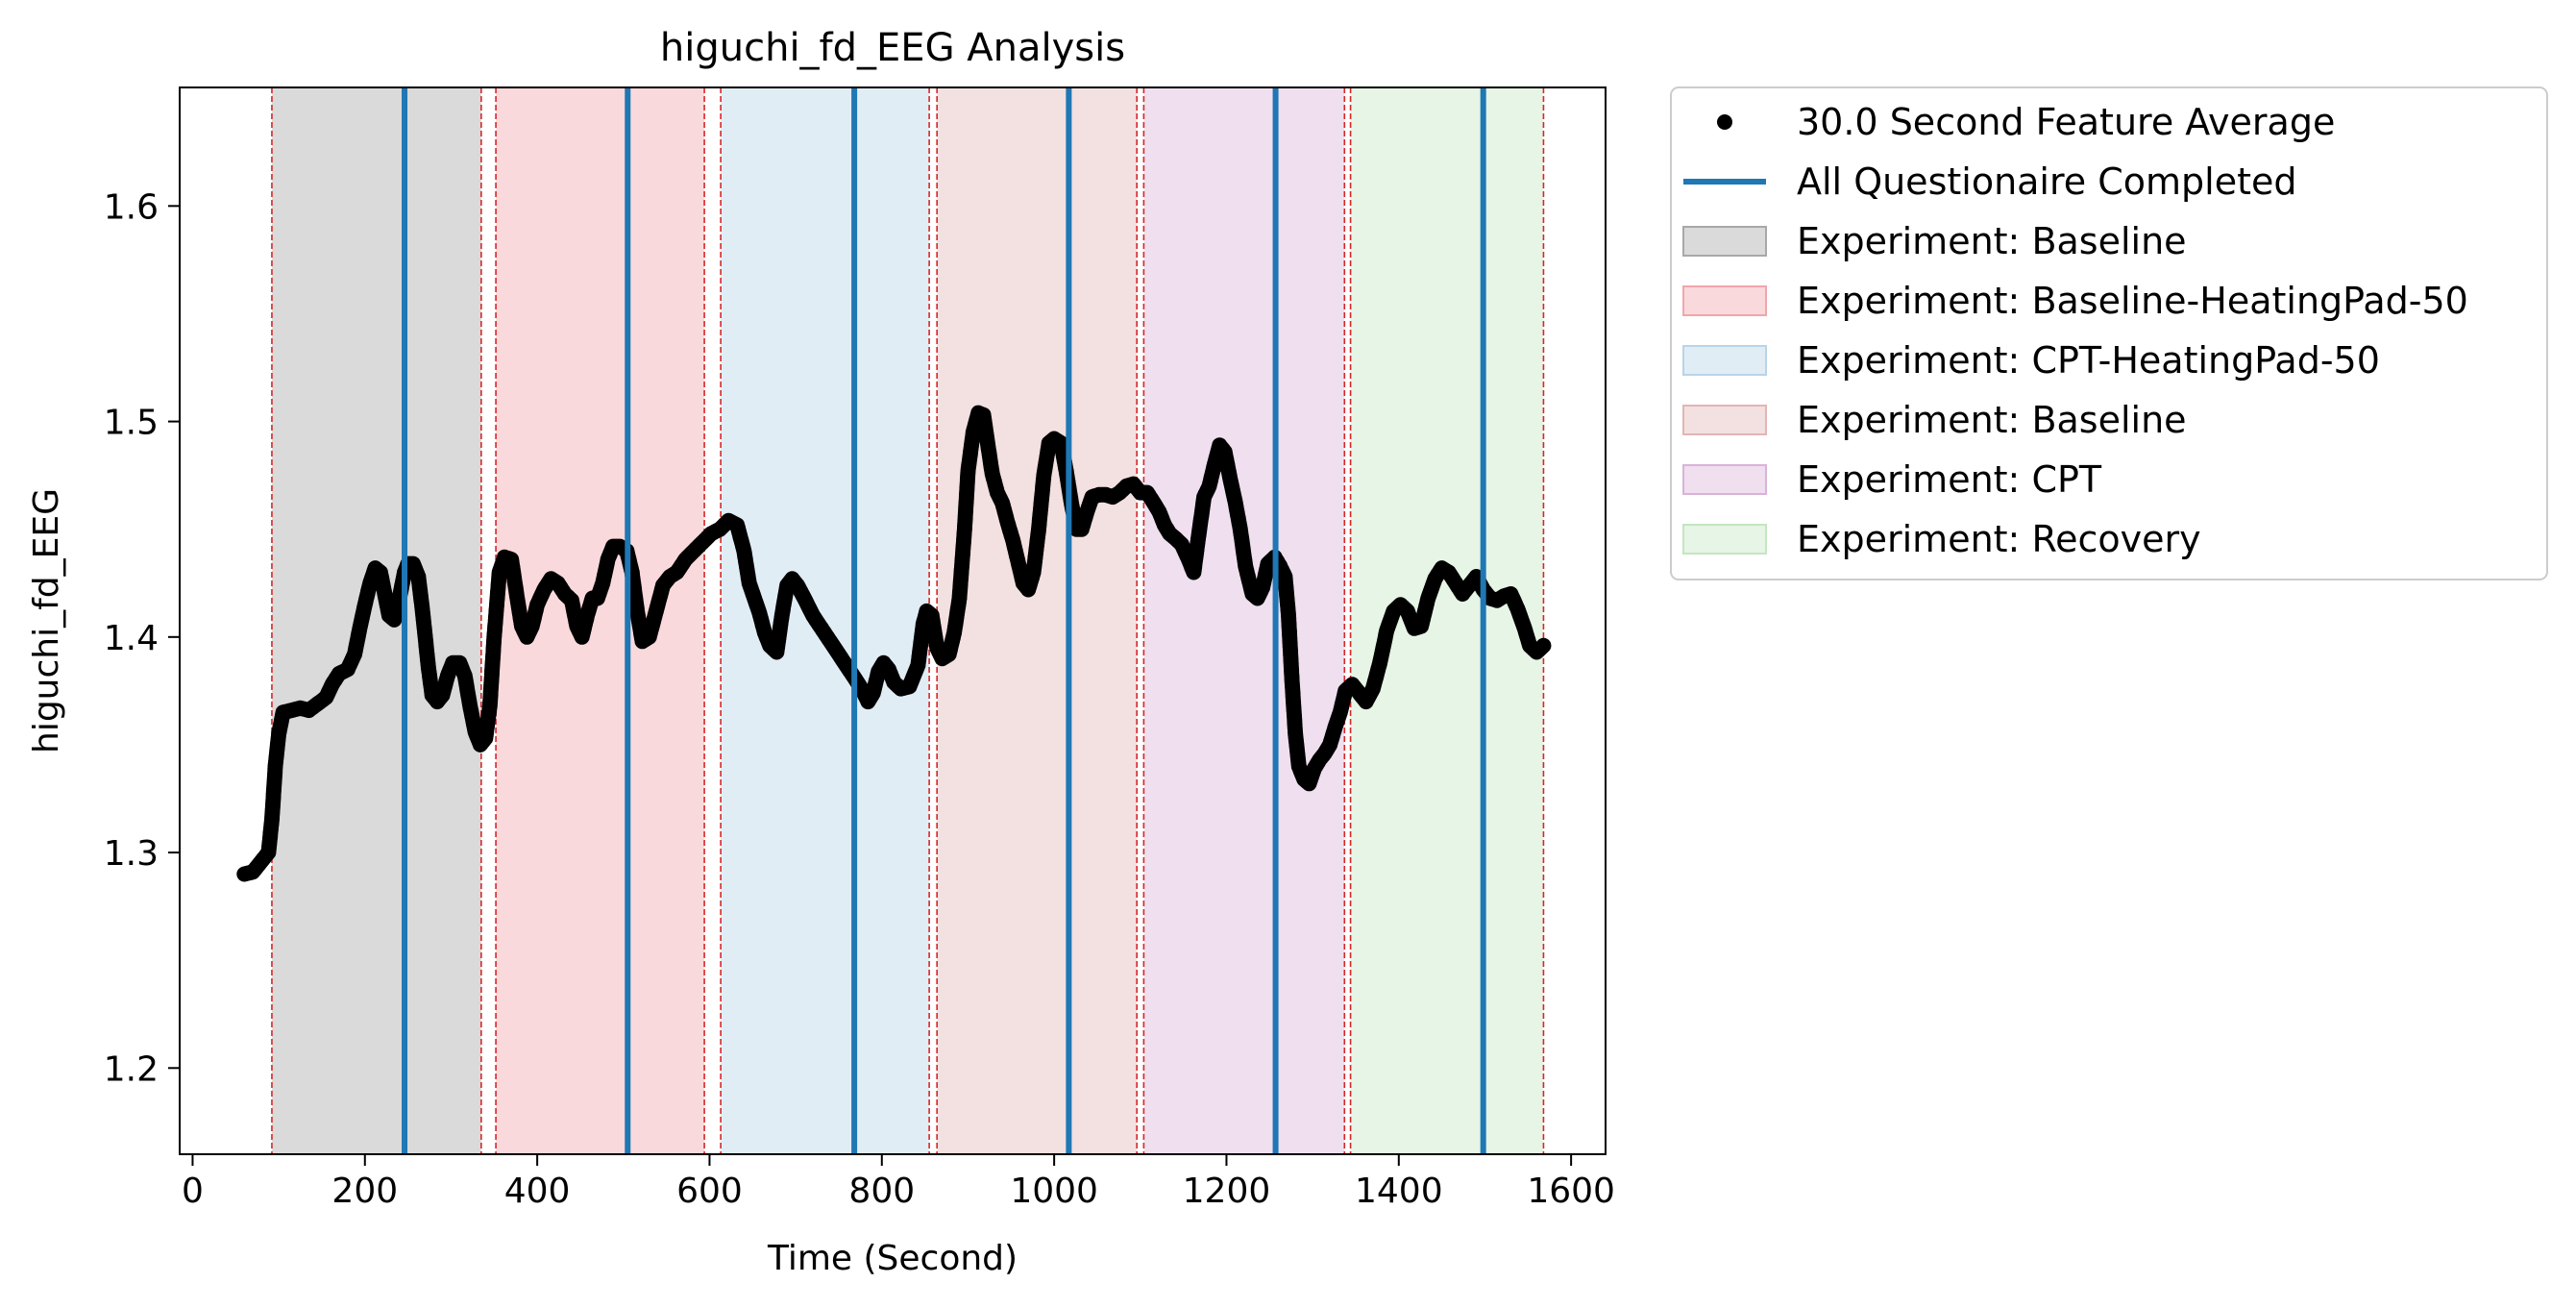 This screenshot has height=1308, width=2576. Describe the element at coordinates (1949, 480) in the screenshot. I see `legend-label-6: Experiment: CPT` at that location.